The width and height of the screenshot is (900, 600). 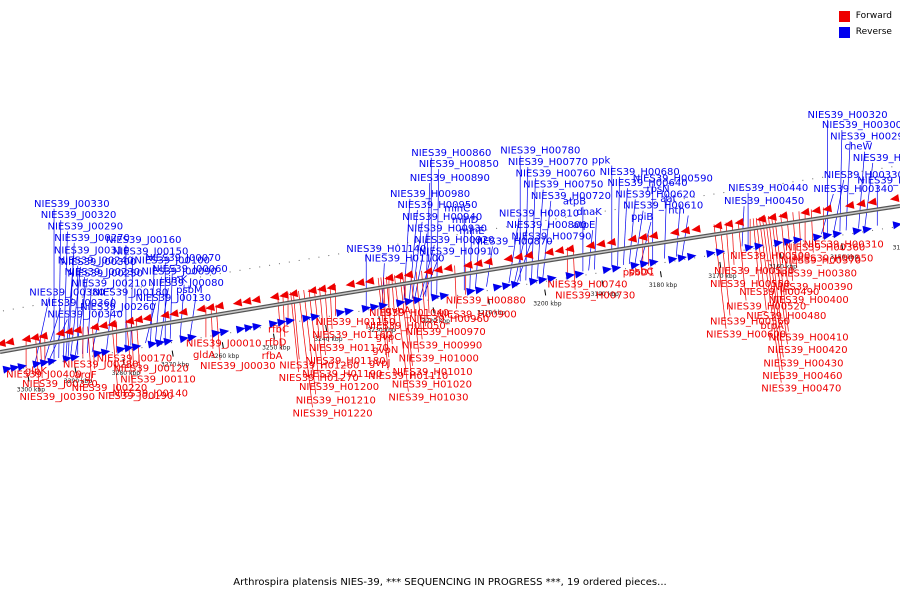 What do you see at coordinates (276, 343) in the screenshot?
I see `gene-label: rfbD` at bounding box center [276, 343].